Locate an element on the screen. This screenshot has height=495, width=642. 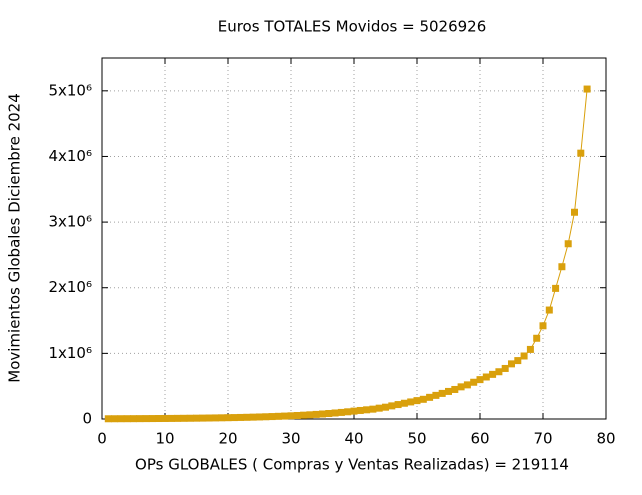
y-tick-label: 4x10⁶ is located at coordinates (70, 156).